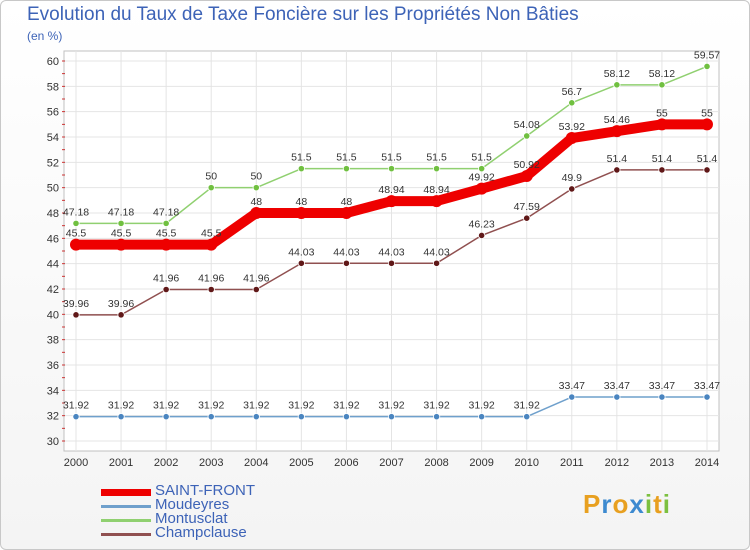 The height and width of the screenshot is (550, 750). I want to click on proxiti-logo: Proxiti, so click(627, 504).